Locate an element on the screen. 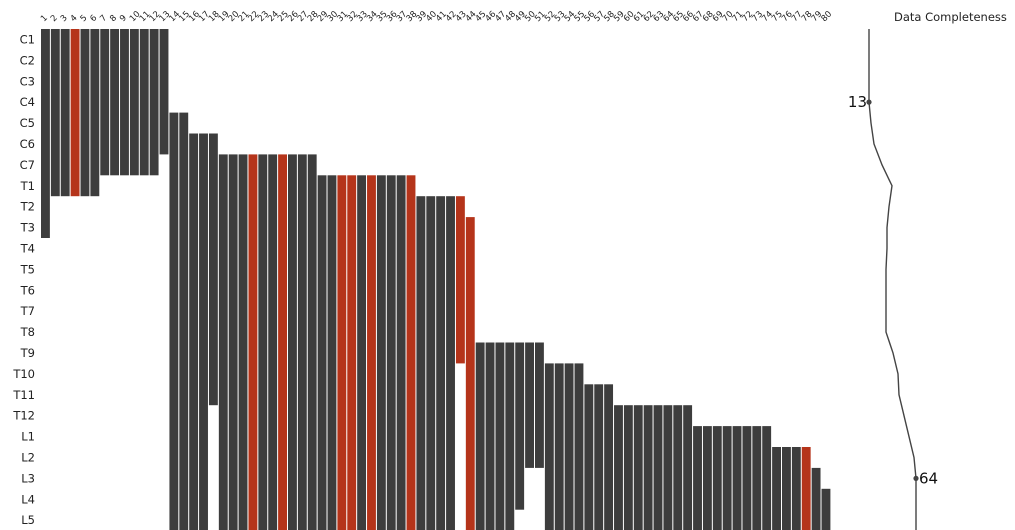 The height and width of the screenshot is (530, 1015). completeness-title: Data Completeness is located at coordinates (950, 17).